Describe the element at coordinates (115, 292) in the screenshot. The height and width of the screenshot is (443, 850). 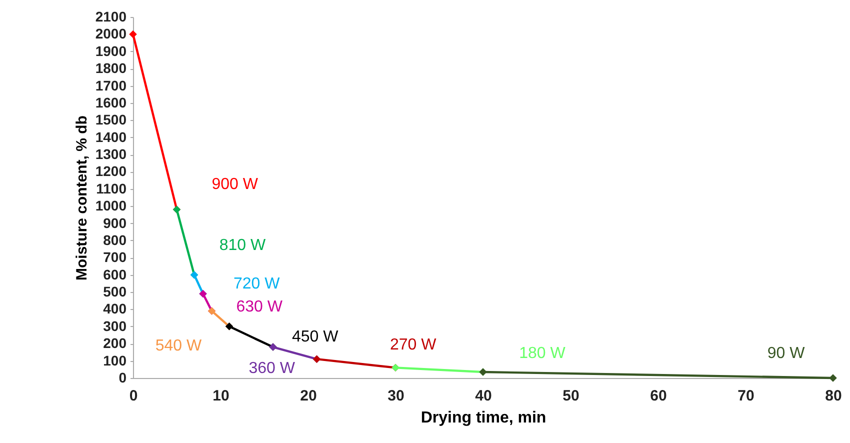
I see `y-tick-label: 500` at that location.